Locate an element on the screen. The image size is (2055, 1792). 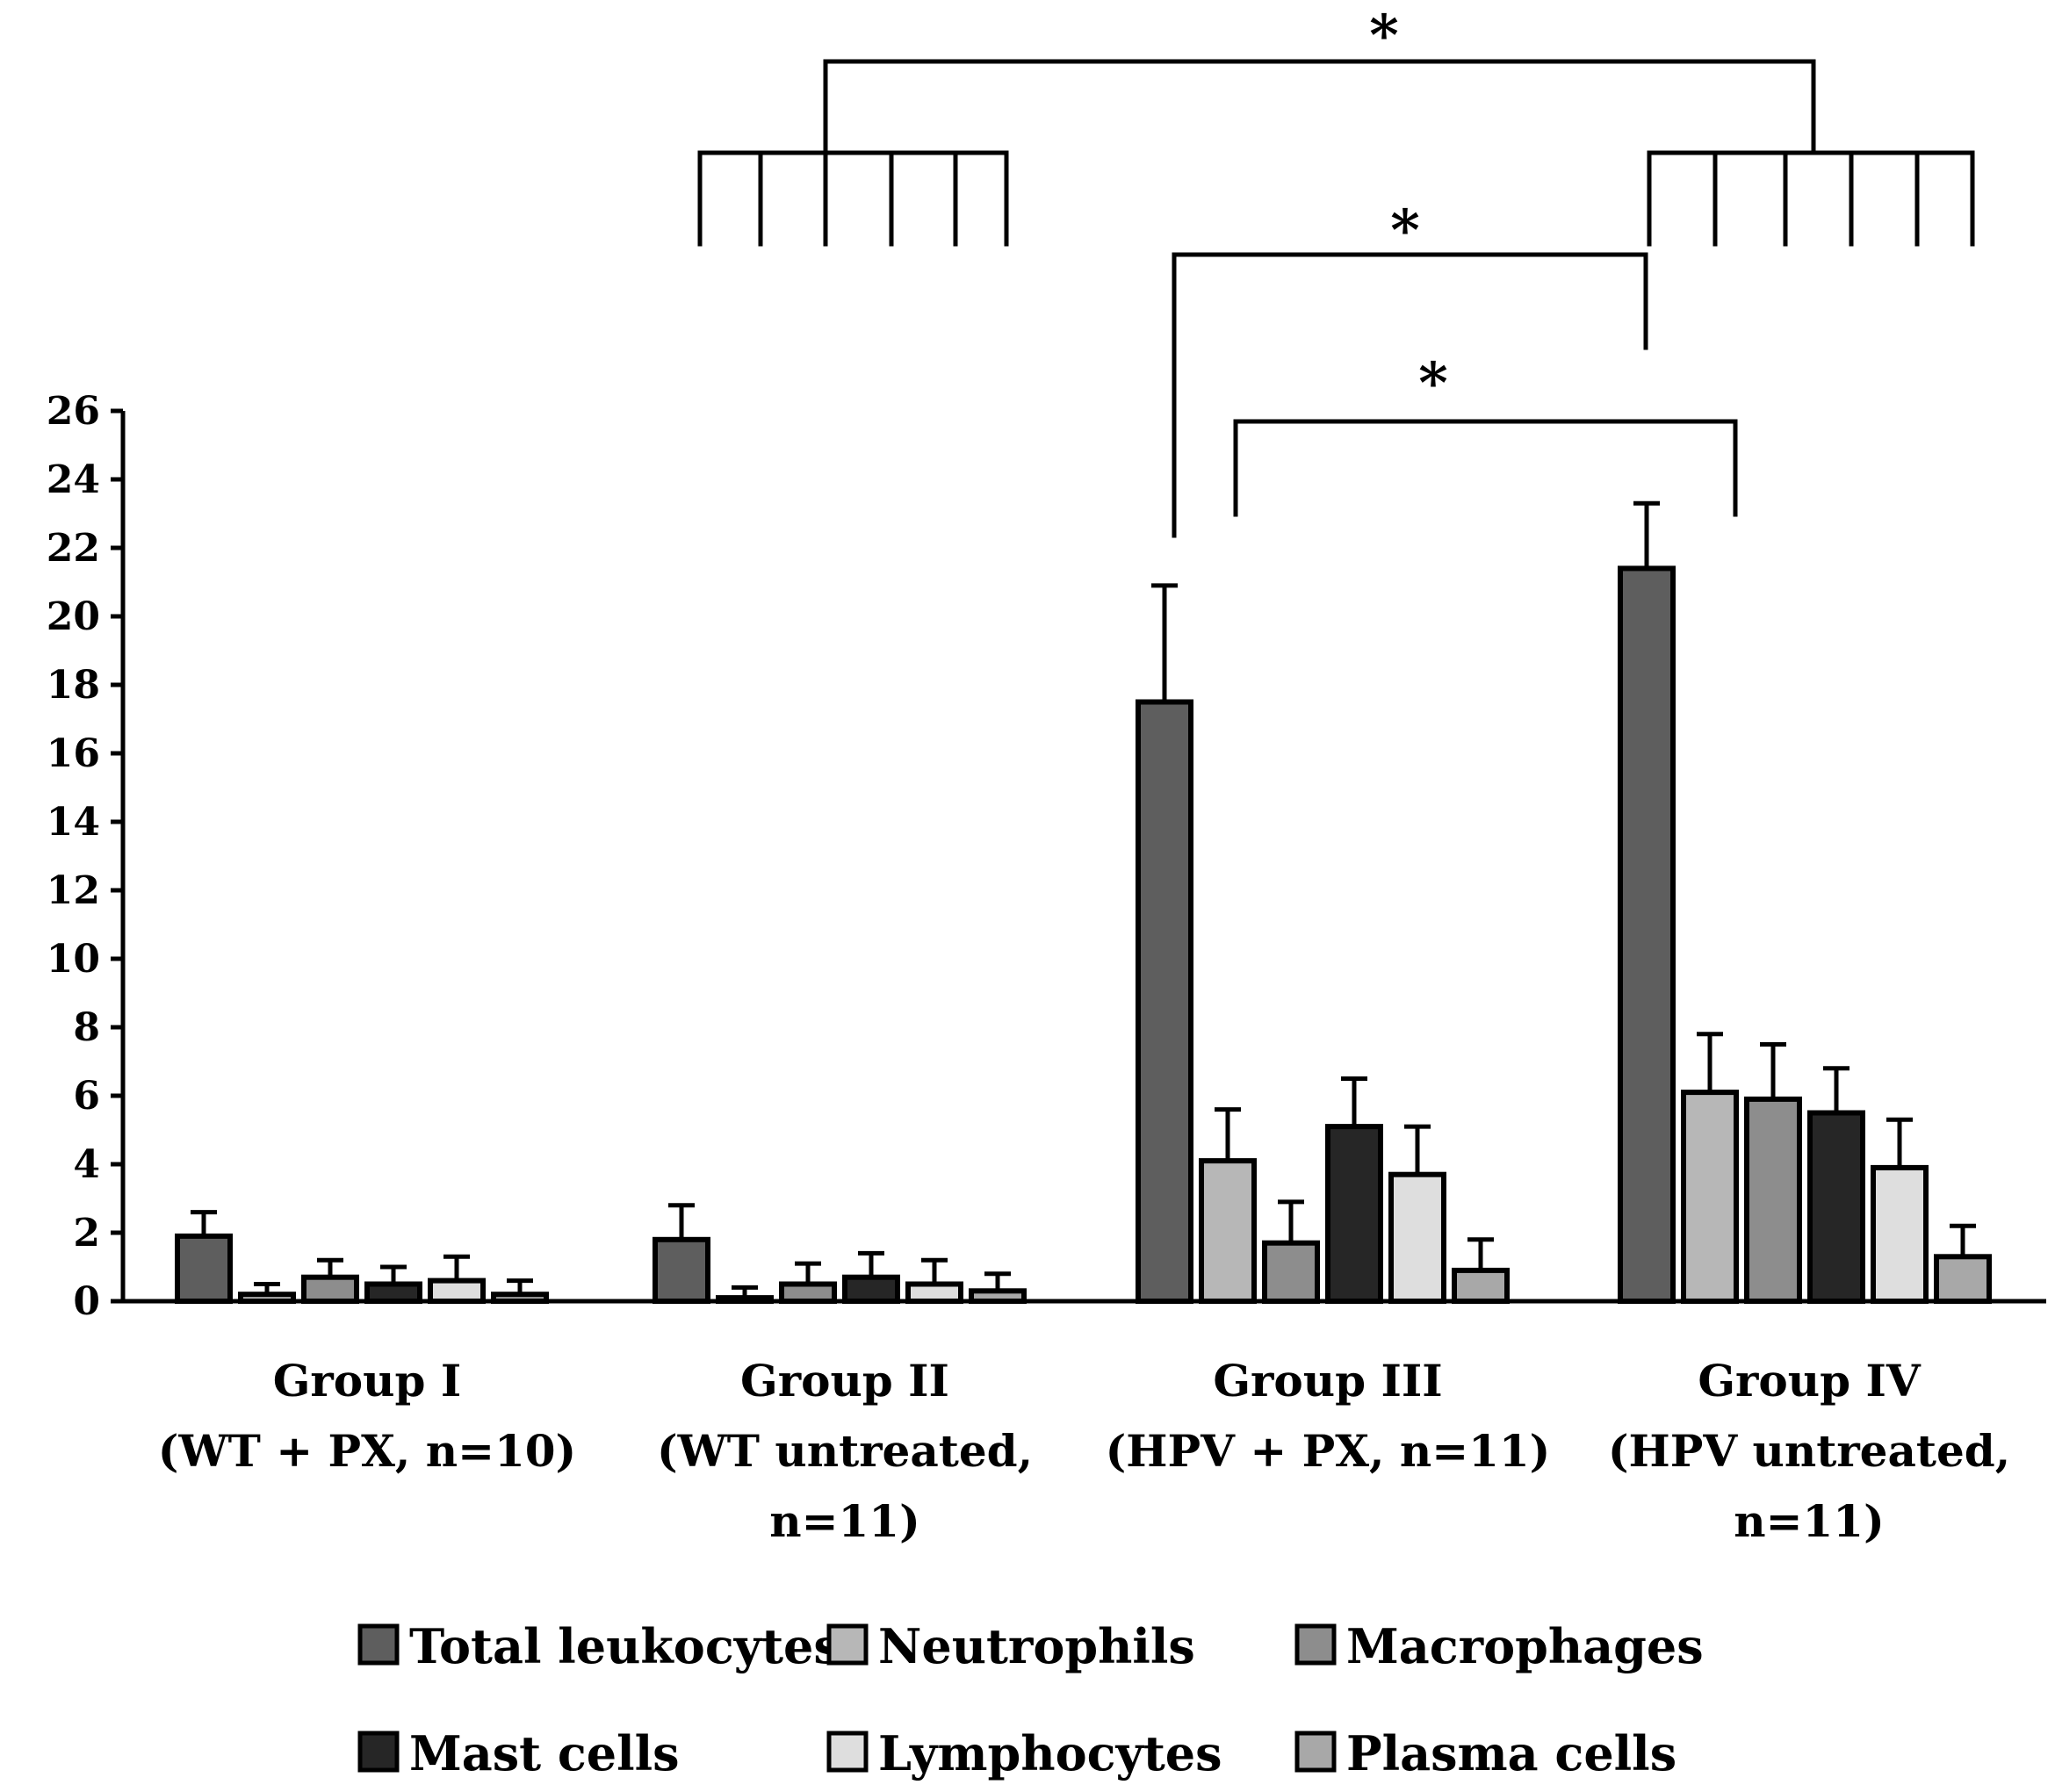
legend-swatch-lymphocytes is located at coordinates (847, 1752).